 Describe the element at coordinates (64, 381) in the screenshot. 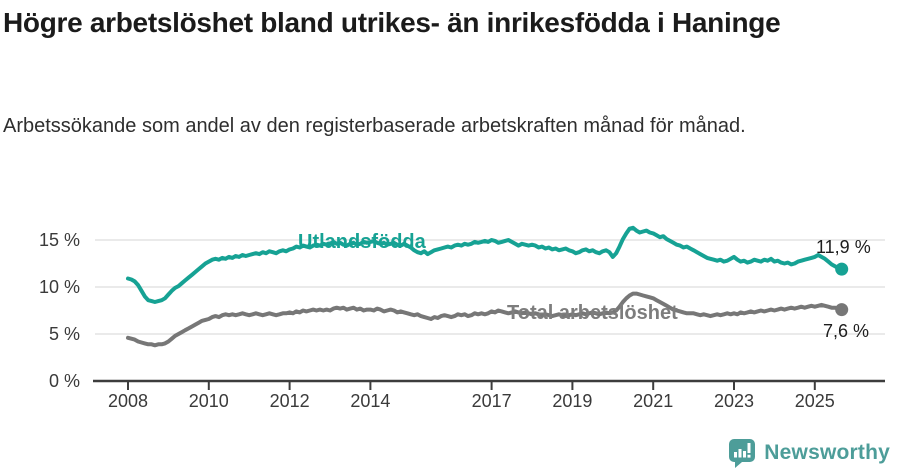

I see `y-tick-label: 0 %` at that location.